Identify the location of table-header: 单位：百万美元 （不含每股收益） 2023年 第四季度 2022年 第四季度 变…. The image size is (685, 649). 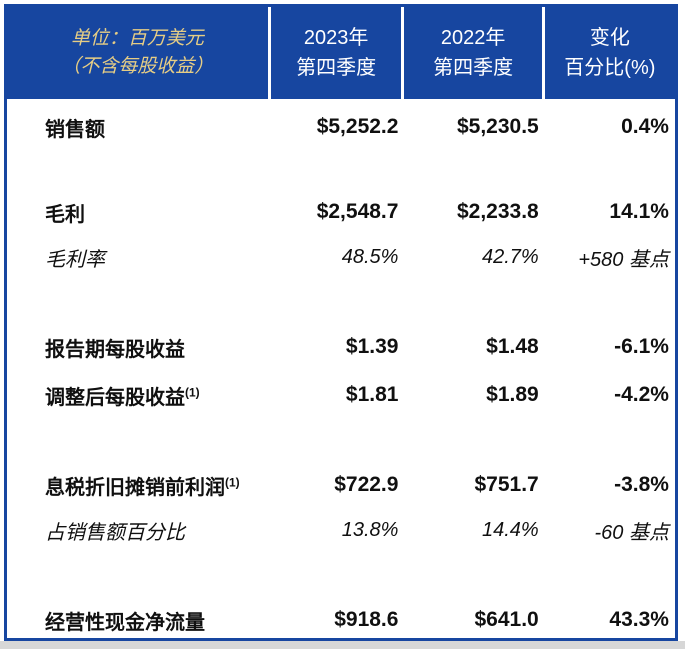
(341, 53).